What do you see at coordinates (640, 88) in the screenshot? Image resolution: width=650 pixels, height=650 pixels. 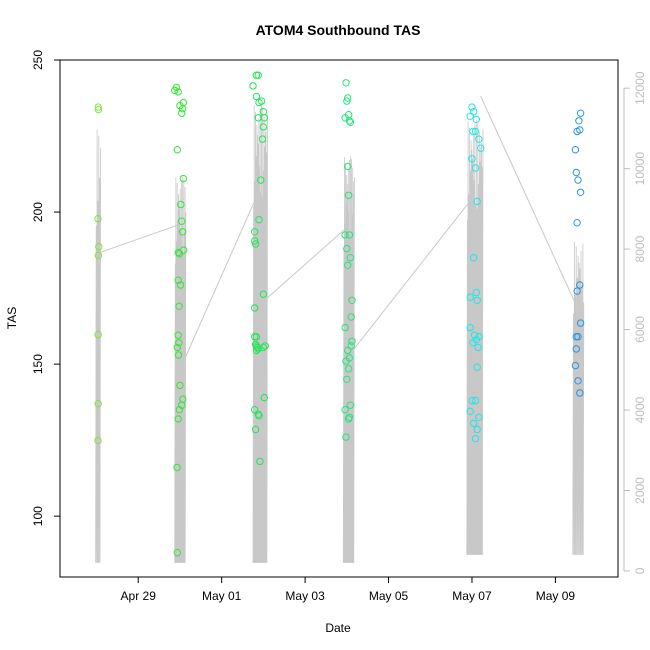 I see `y2-tick-label: 12000` at bounding box center [640, 88].